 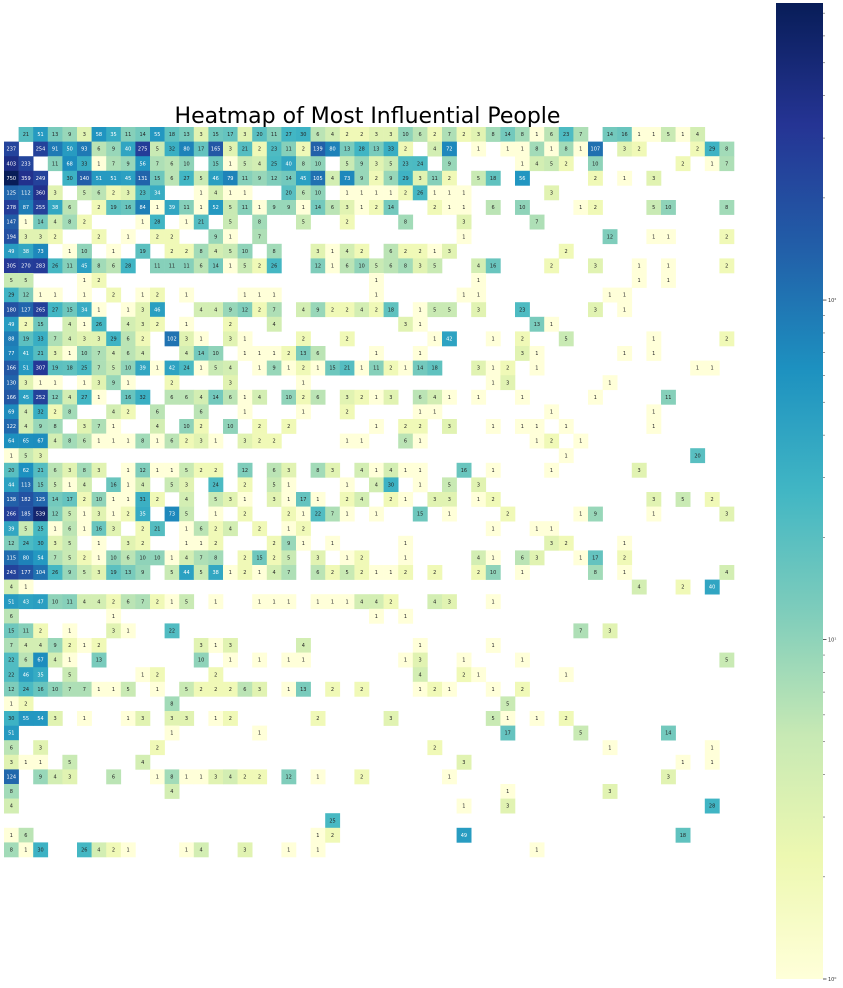 What do you see at coordinates (41, 150) in the screenshot?
I see `heatmap-cell-value: 254` at bounding box center [41, 150].